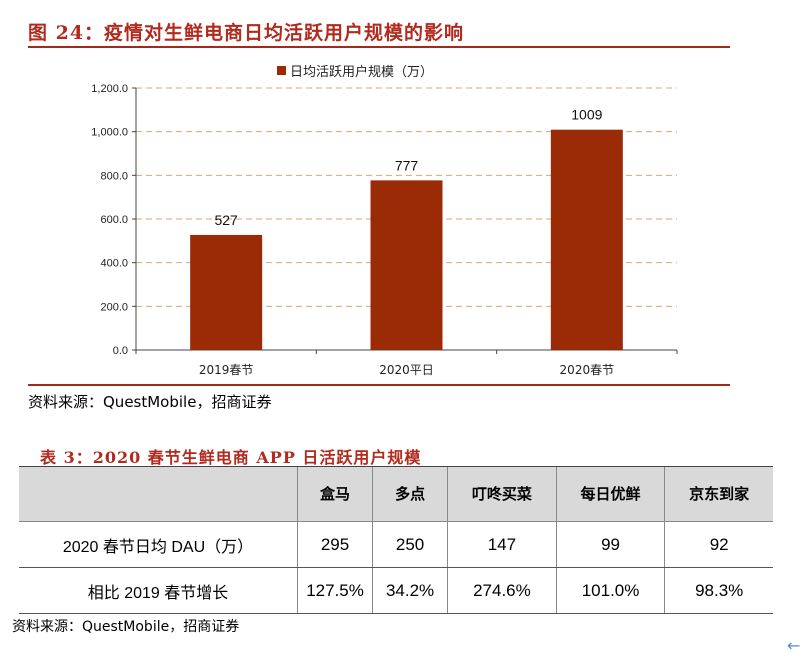 The image size is (802, 664). What do you see at coordinates (158, 590) in the screenshot?
I see `table-cell: 相比 2019 春节增长` at bounding box center [158, 590].